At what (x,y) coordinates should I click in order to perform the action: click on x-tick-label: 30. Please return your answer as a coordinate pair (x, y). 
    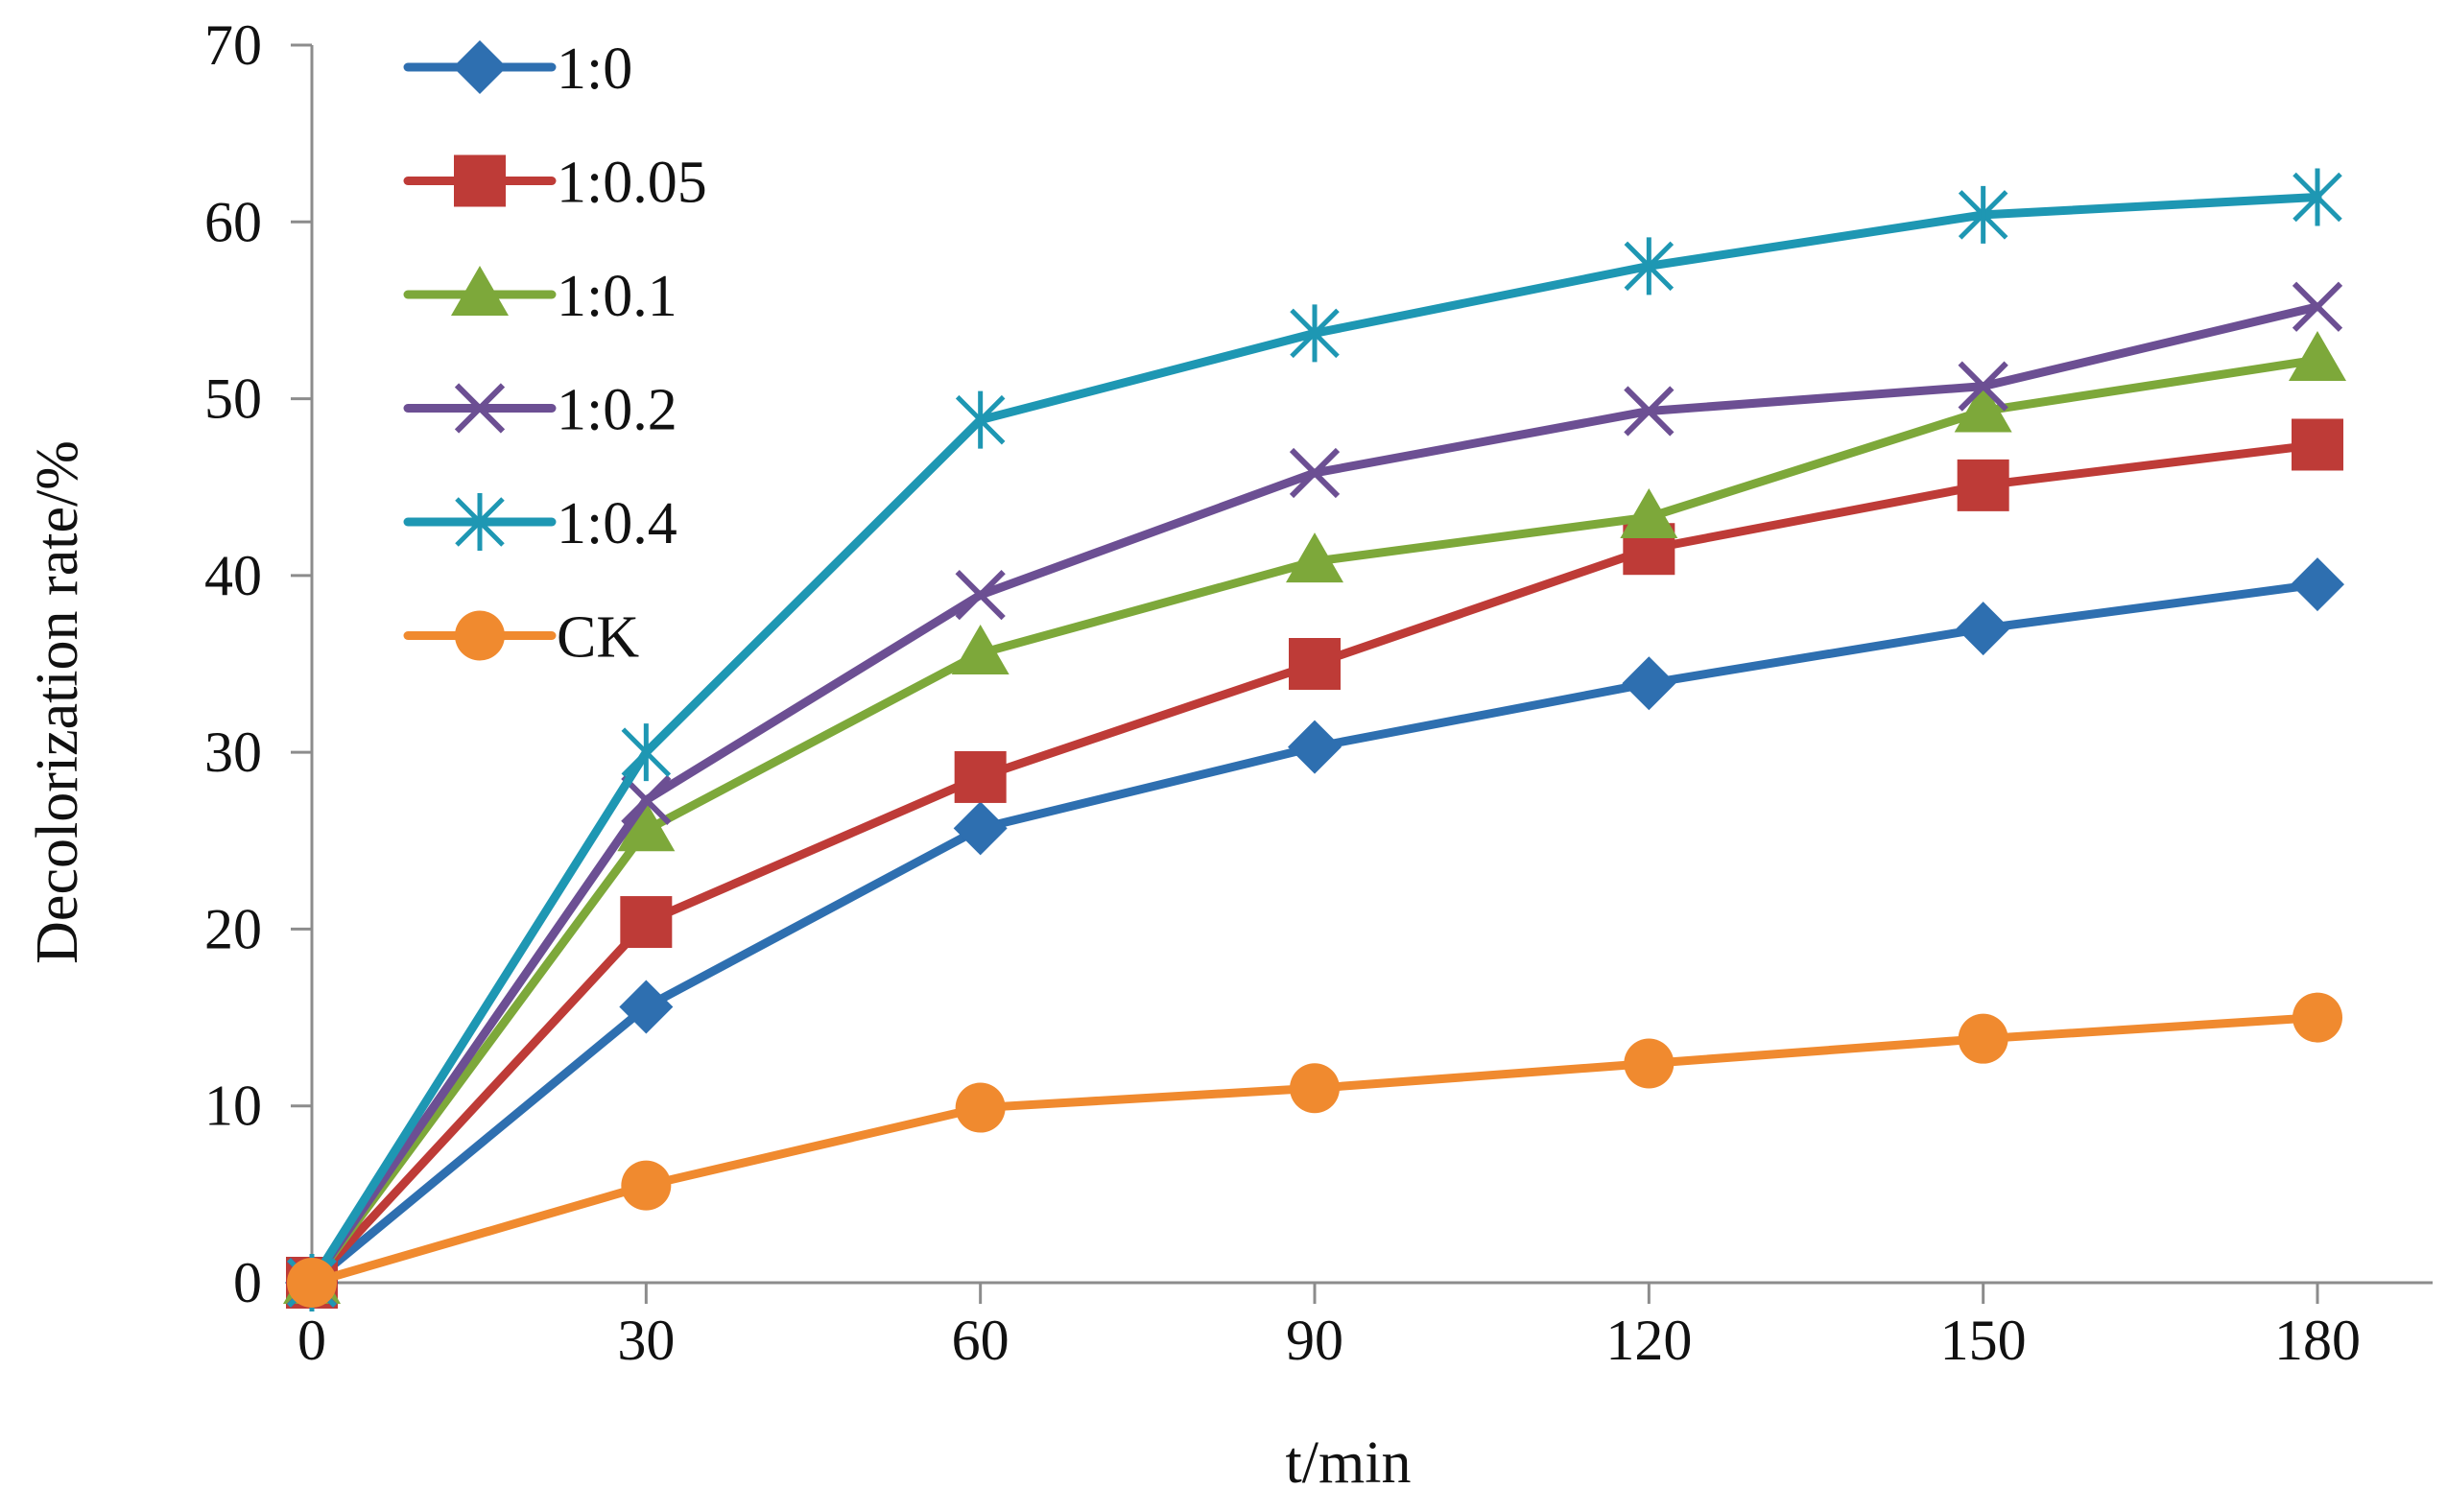
    Looking at the image, I should click on (646, 1340).